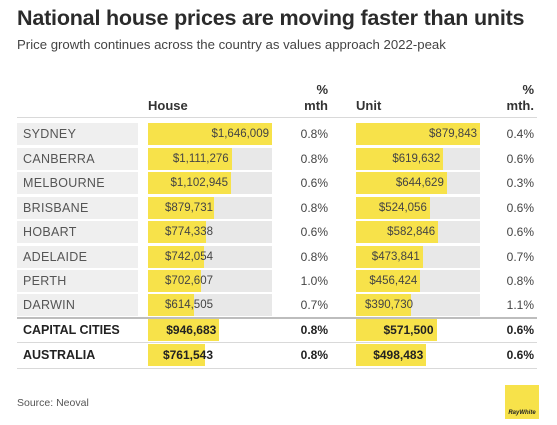 The width and height of the screenshot is (557, 425). Describe the element at coordinates (278, 282) in the screenshot. I see `table-row: PERTH $702,607 1.0% $456,424 0.8%` at that location.